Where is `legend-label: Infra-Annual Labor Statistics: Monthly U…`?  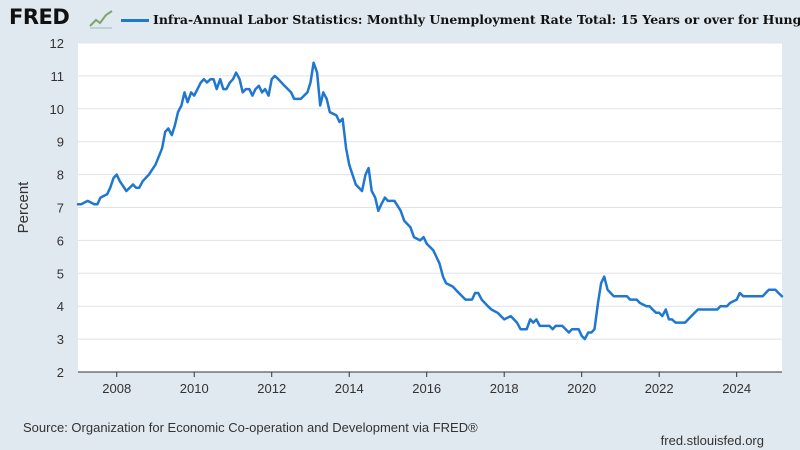
legend-label: Infra-Annual Labor Statistics: Monthly U… is located at coordinates (476, 19).